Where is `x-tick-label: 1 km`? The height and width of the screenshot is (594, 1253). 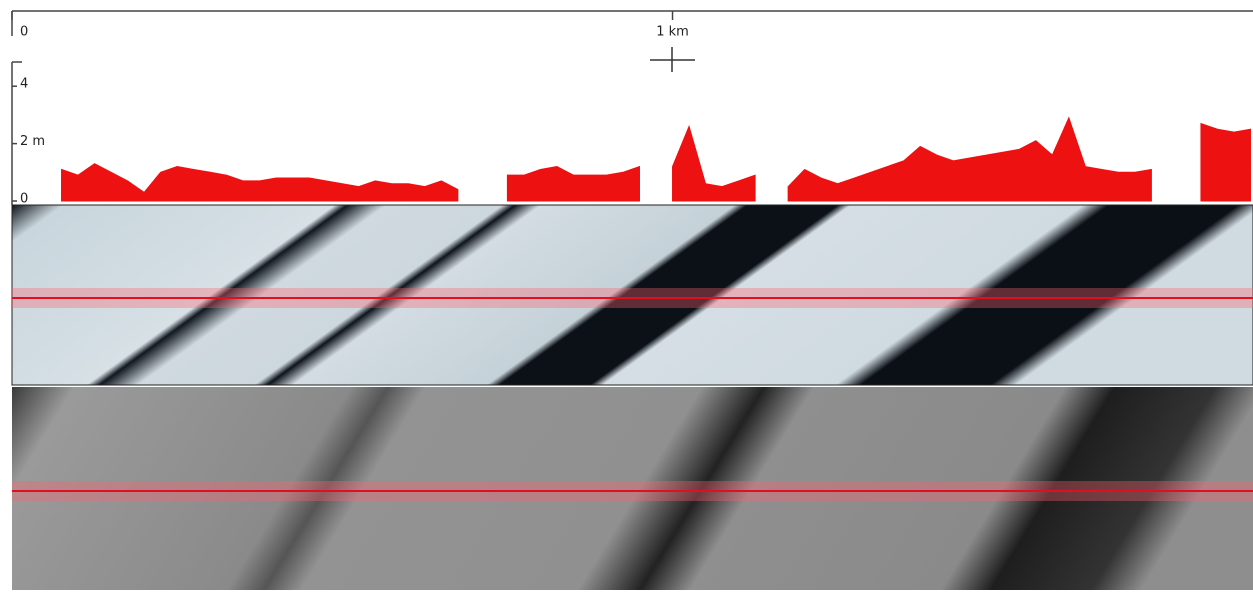
x-tick-label: 1 km is located at coordinates (672, 32).